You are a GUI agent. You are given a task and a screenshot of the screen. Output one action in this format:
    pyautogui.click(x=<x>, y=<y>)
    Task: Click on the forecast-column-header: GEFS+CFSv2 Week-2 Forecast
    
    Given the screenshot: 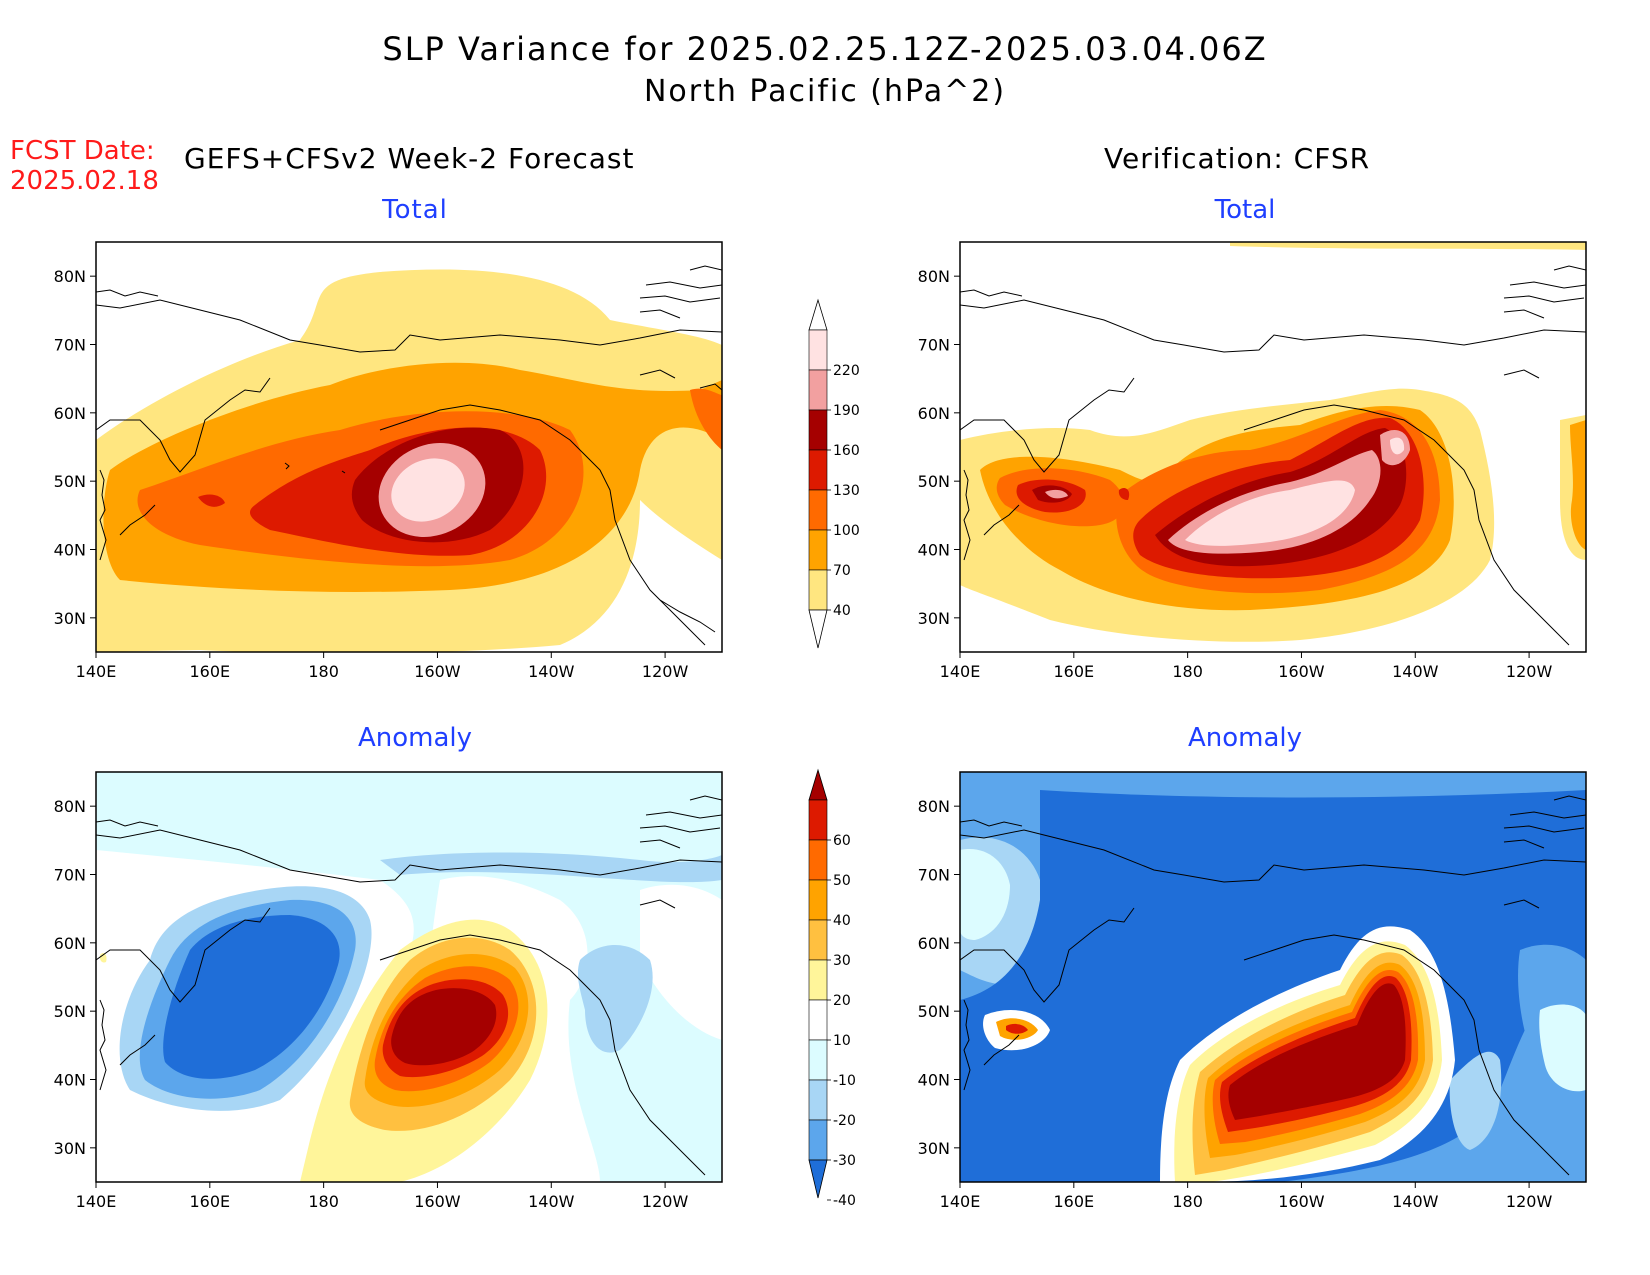 What is the action you would take?
    pyautogui.click(x=409, y=158)
    